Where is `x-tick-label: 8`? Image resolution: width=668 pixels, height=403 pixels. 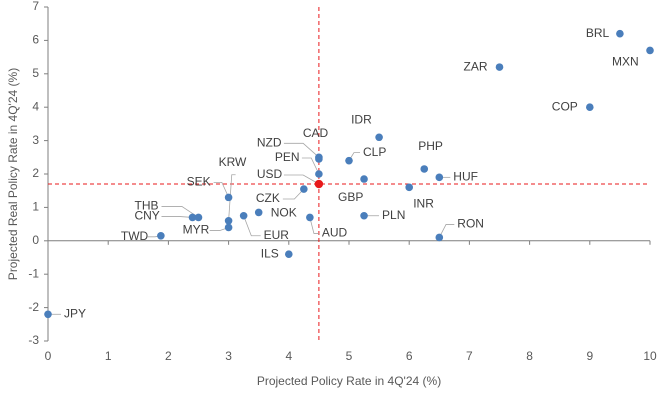
x-tick-label: 8 is located at coordinates (529, 356).